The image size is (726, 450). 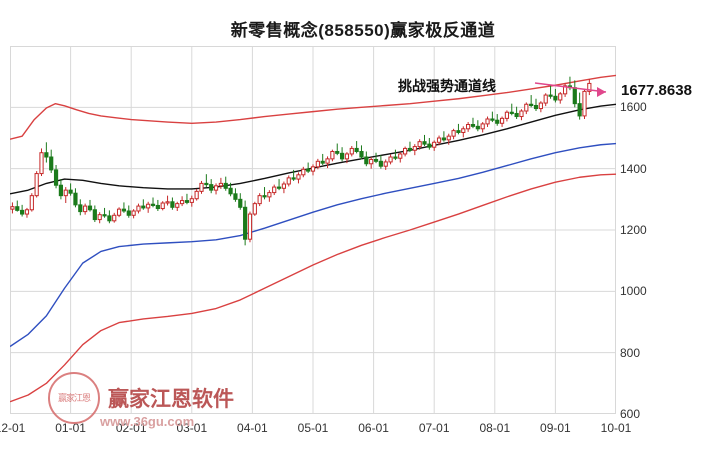 I want to click on x-tick-label: 12-01, so click(x=13, y=428).